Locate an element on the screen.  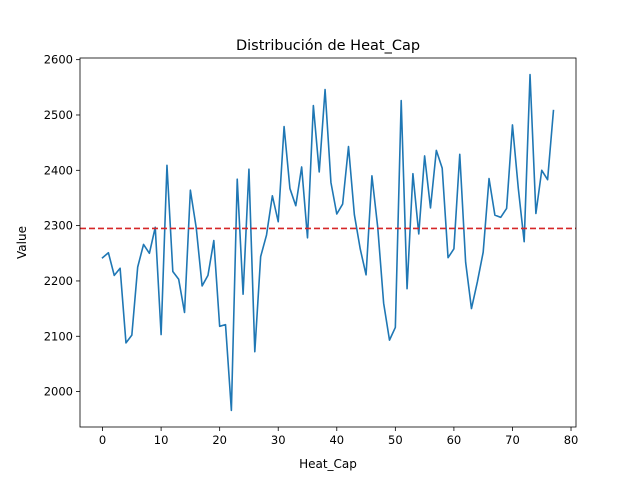
y-tick-label: 2600 is located at coordinates (58, 60).